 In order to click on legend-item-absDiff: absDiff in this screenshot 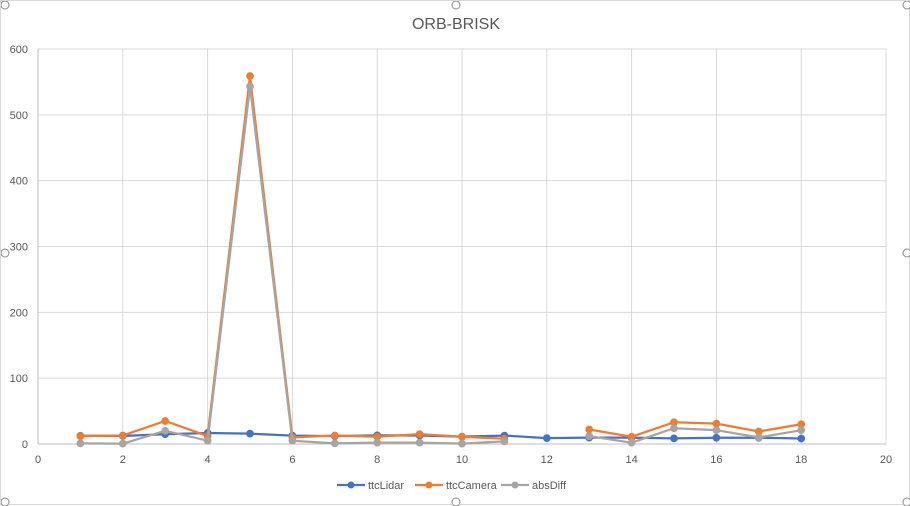, I will do `click(534, 486)`.